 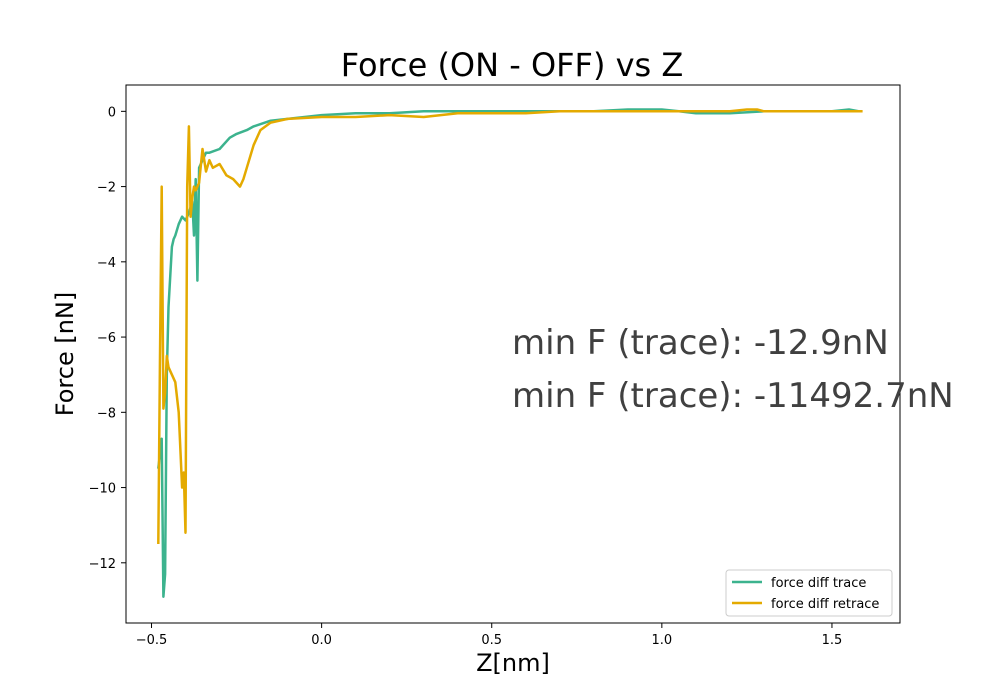 I want to click on annotation-min-retrace: min F (trace): -11492.7nN, so click(x=733, y=396).